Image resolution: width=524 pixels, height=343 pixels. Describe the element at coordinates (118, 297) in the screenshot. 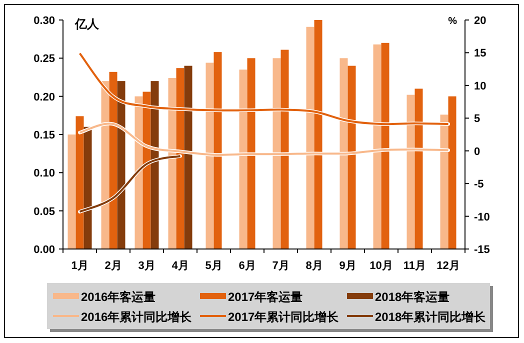

I see `legend-label: 2016年客运量` at that location.